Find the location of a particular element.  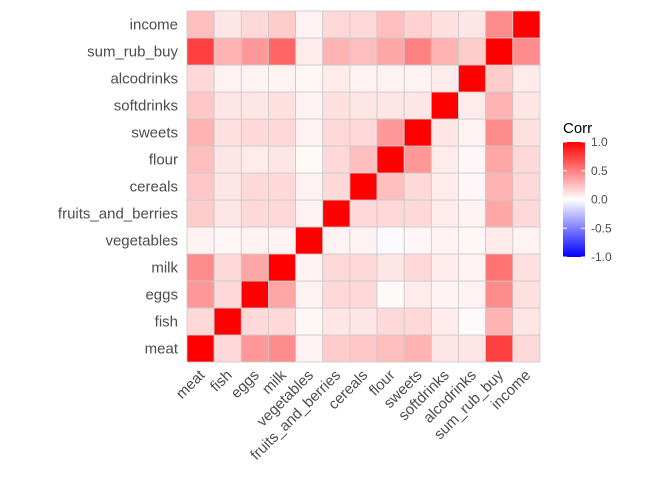

heatmap-cell-fruits_and_berries-alcodrinks is located at coordinates (336, 78).